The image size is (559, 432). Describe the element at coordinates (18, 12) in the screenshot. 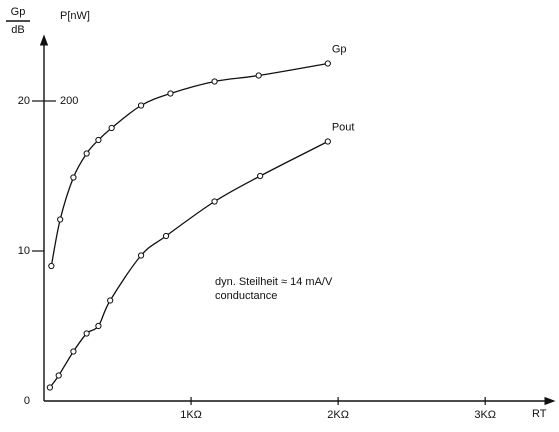

I see `y-label: Gp` at that location.